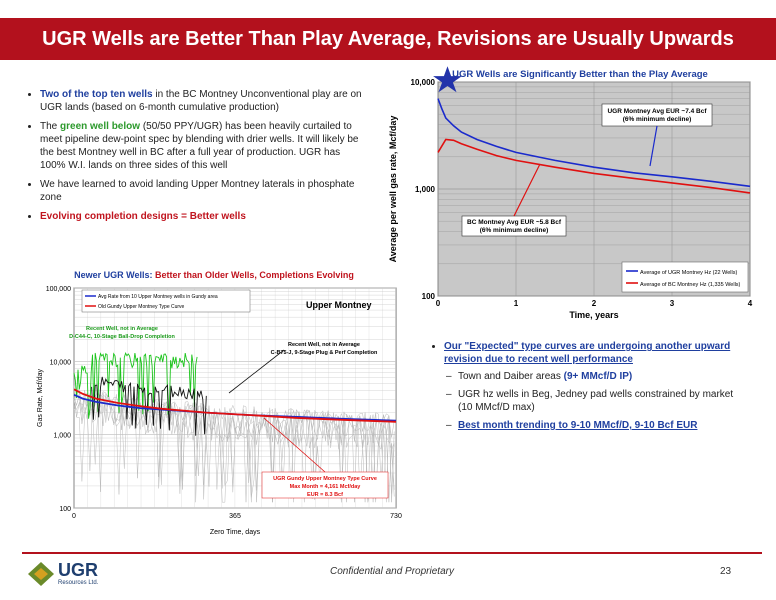 The height and width of the screenshot is (600, 776). I want to click on legend-label: Old Gundy Upper Montney Type Curve, so click(141, 307).